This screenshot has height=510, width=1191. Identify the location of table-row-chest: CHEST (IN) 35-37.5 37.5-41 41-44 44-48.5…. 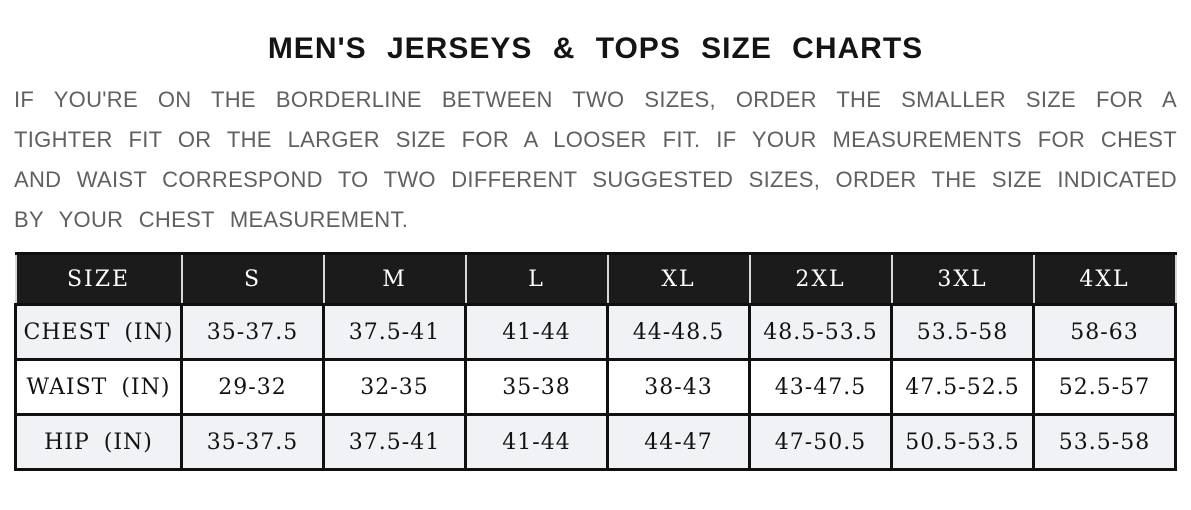
(595, 332).